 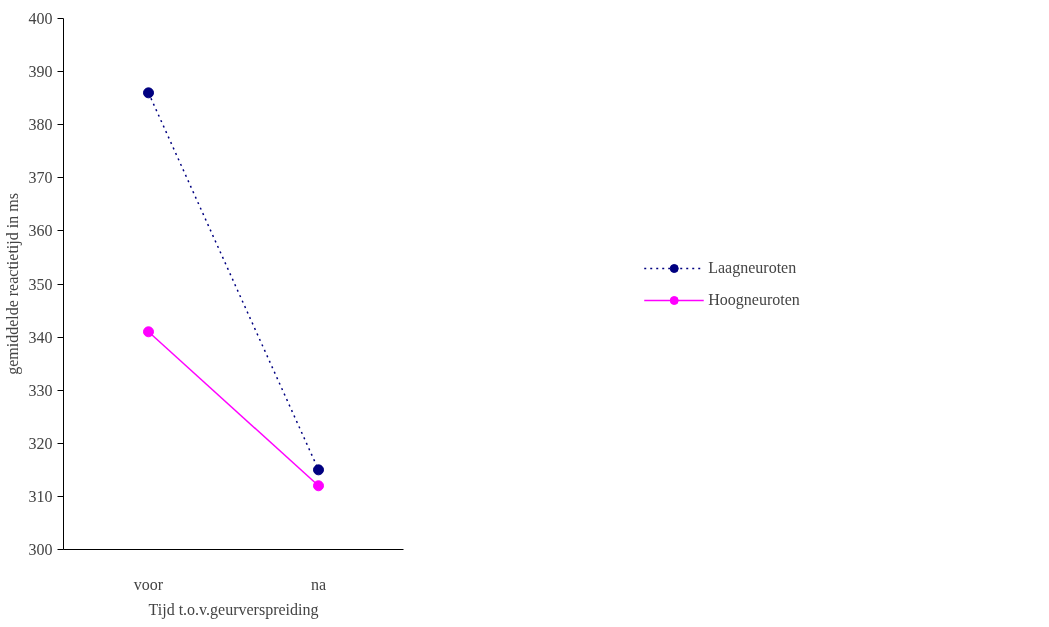 I want to click on x-tick-label: voor, so click(x=148, y=584).